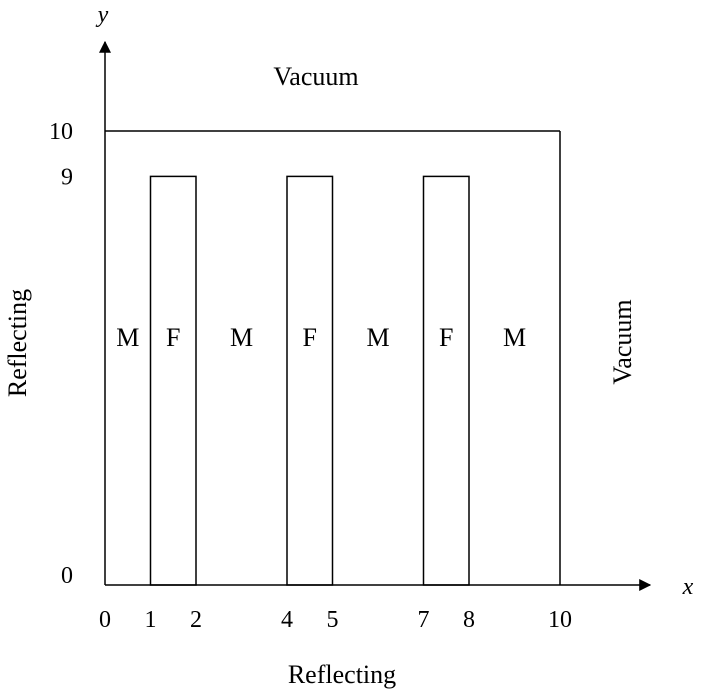 This screenshot has width=703, height=694. I want to click on x-tick-label: 8, so click(469, 620).